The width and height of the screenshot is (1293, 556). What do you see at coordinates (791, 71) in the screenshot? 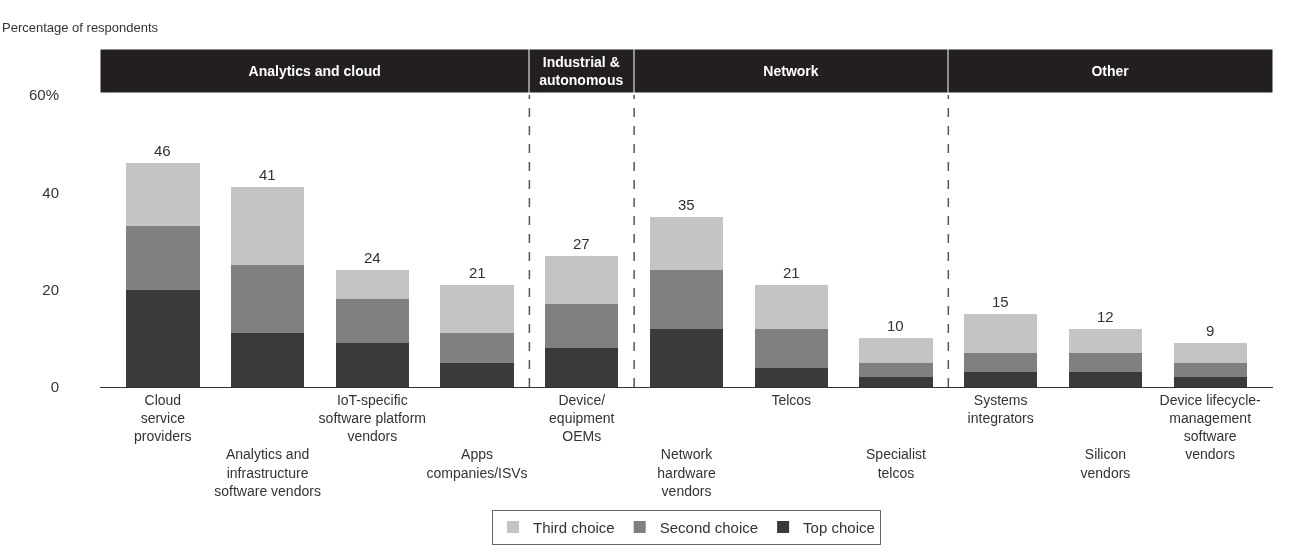
I see `text: Network` at bounding box center [791, 71].